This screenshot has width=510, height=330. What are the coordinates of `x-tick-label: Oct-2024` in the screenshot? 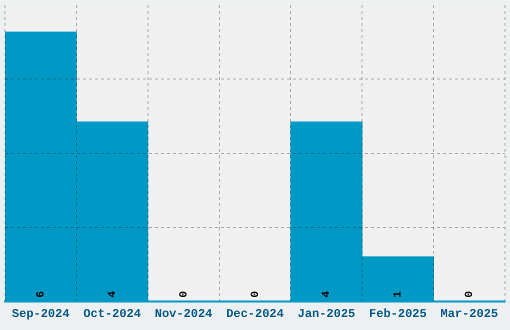 It's located at (112, 313).